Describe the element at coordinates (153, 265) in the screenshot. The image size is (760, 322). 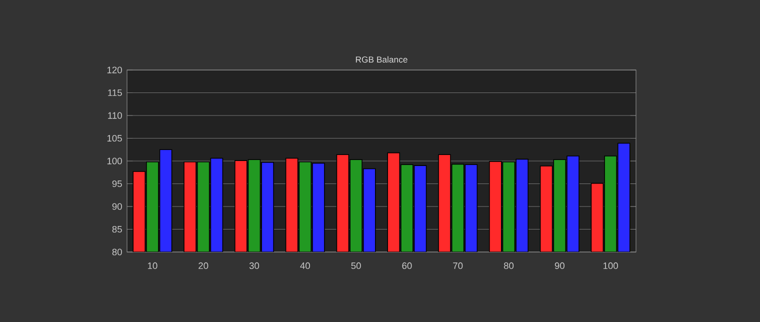
I see `x-tick-label: 10` at that location.